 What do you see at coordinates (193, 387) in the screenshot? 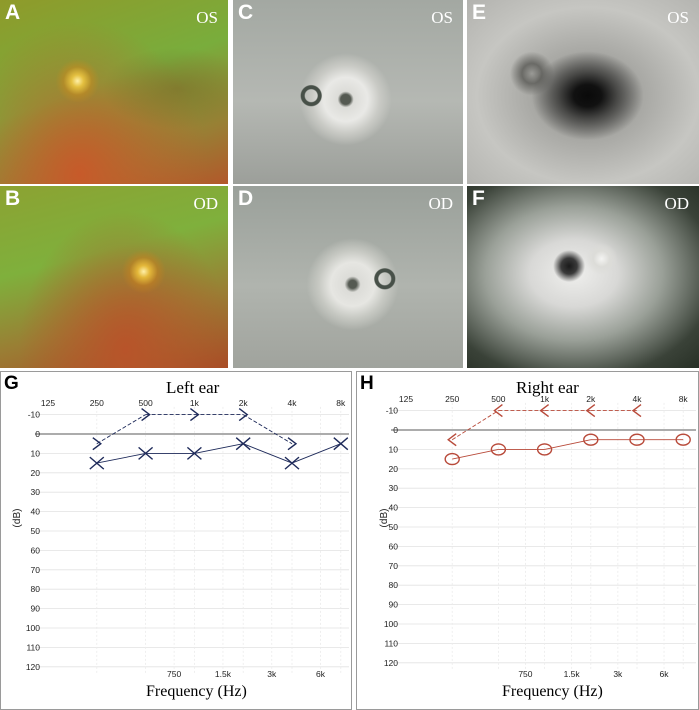
I see `chart-title: Left ear` at bounding box center [193, 387].